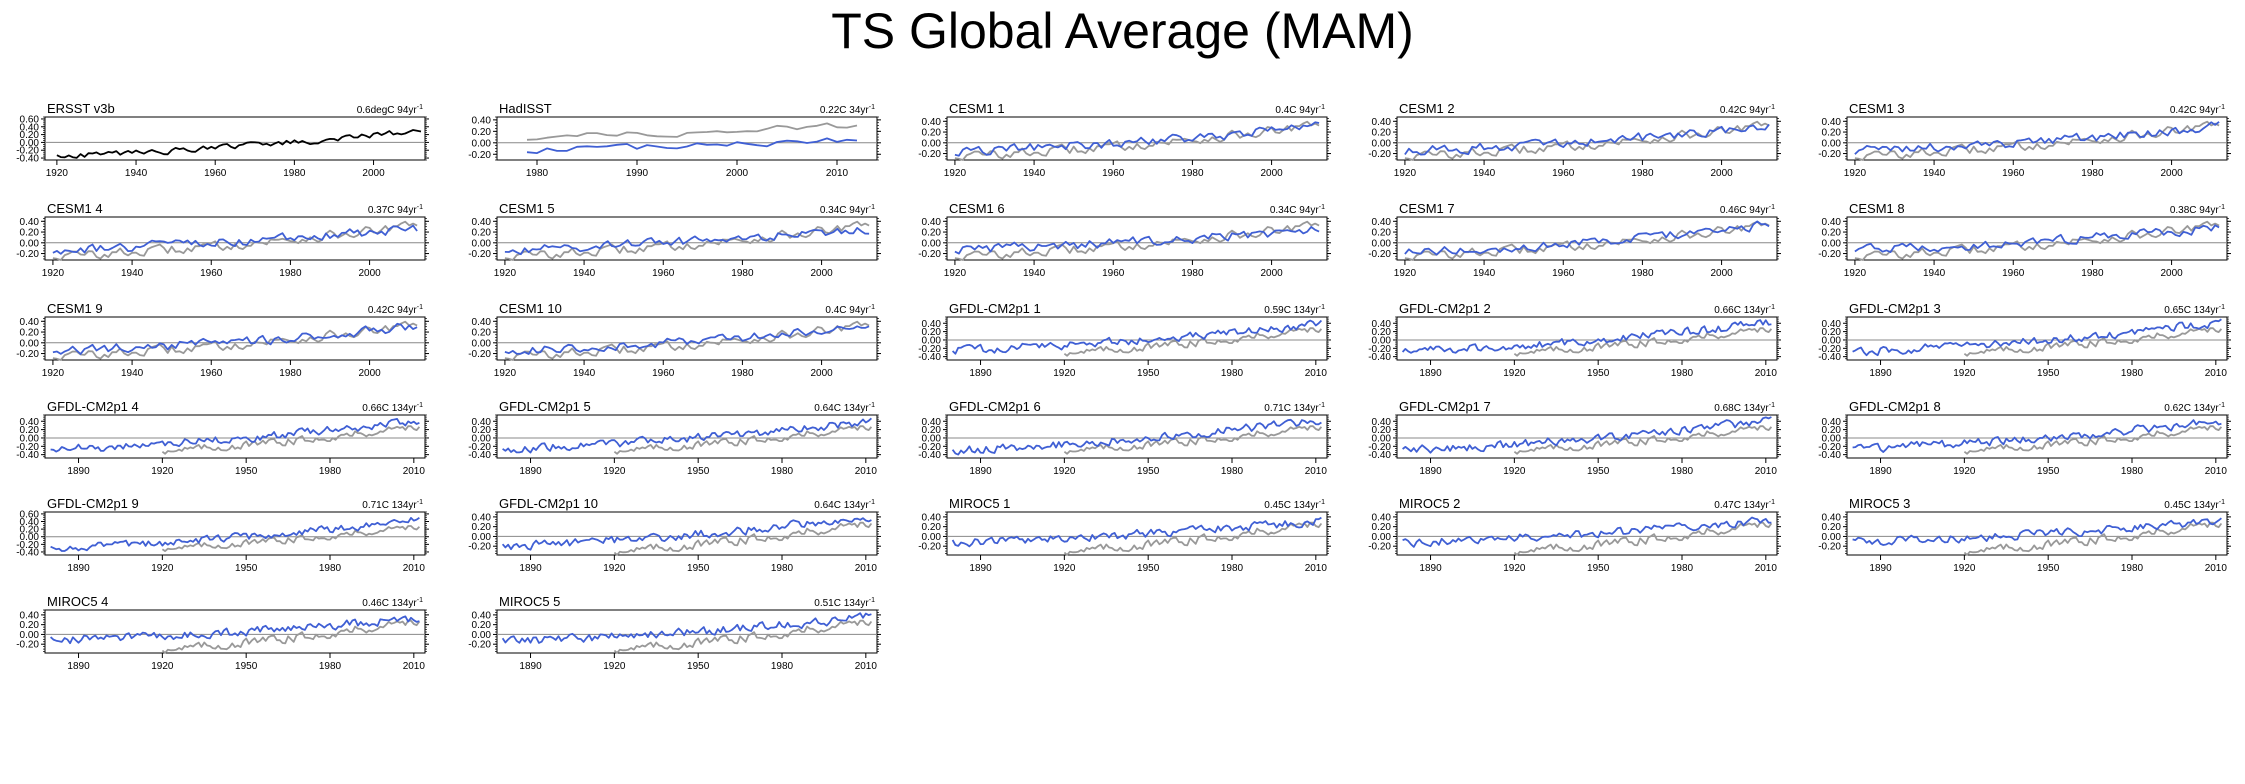  What do you see at coordinates (30, 119) in the screenshot?
I see `y-tick-label: 0.60` at bounding box center [30, 119].